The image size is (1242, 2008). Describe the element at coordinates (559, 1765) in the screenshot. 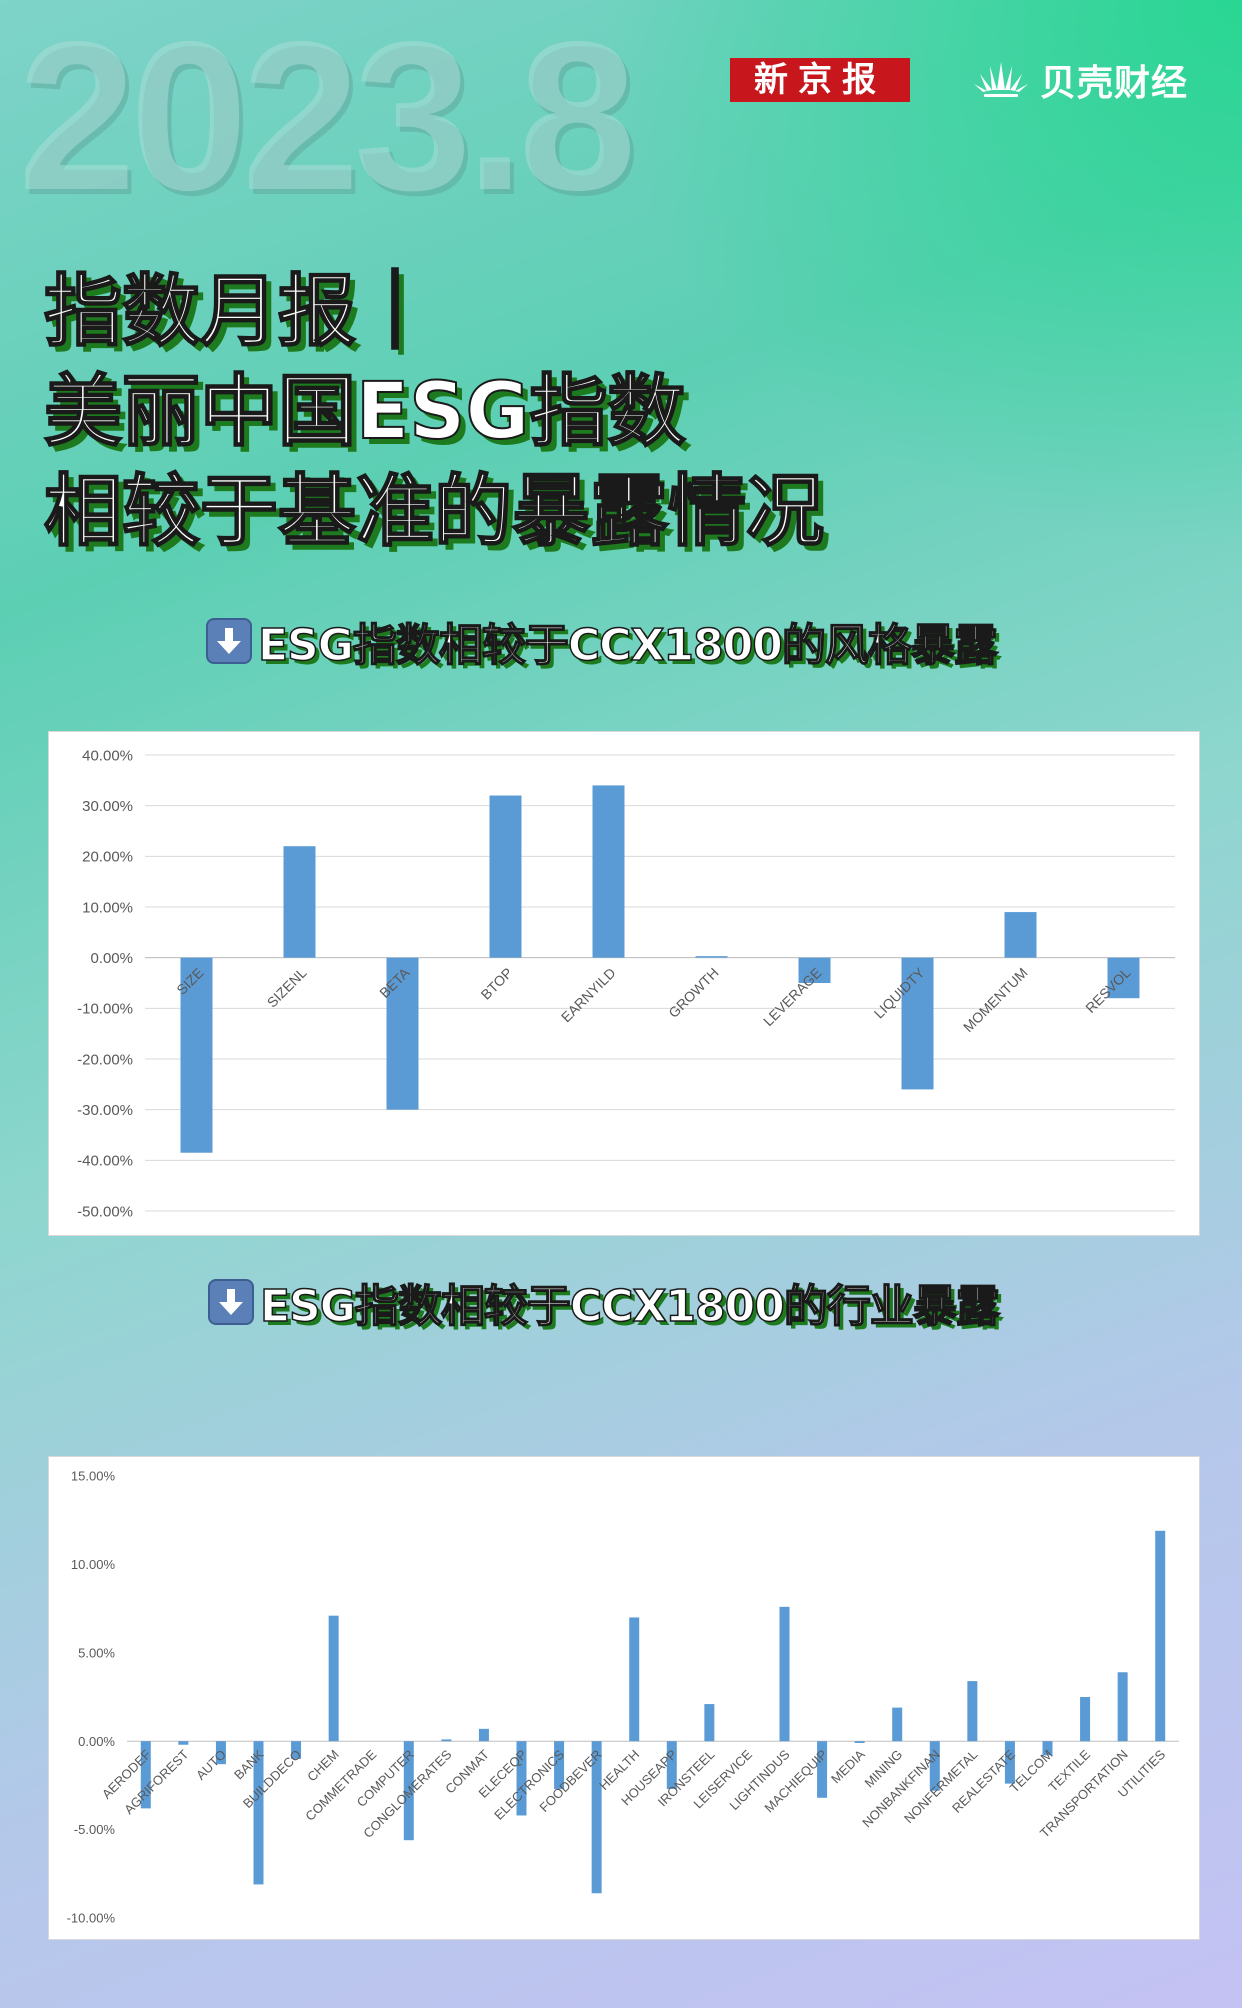

I see `bar-electronics` at that location.